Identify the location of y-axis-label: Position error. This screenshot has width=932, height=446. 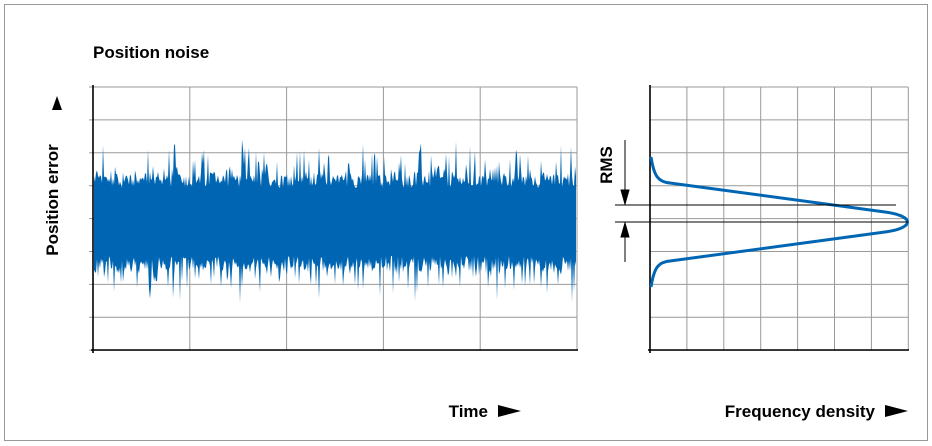
(52, 200).